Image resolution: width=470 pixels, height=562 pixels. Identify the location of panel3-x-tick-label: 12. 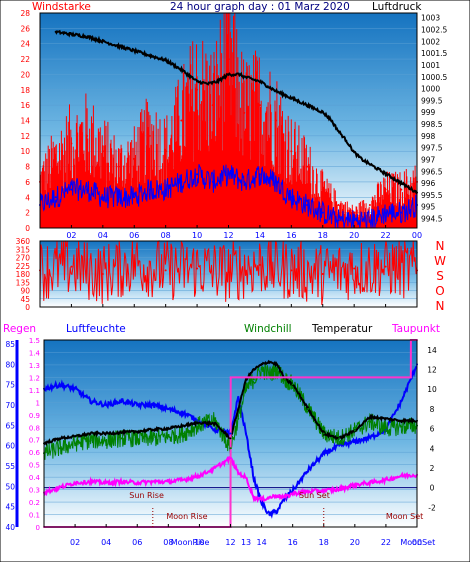
(230, 542).